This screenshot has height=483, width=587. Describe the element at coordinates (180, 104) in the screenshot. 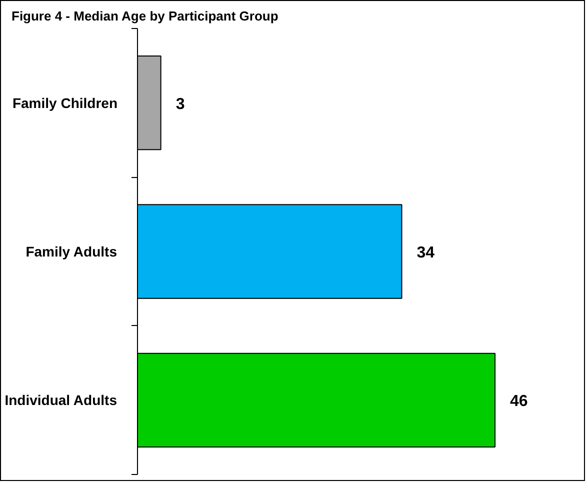

I see `data-label: 3` at that location.